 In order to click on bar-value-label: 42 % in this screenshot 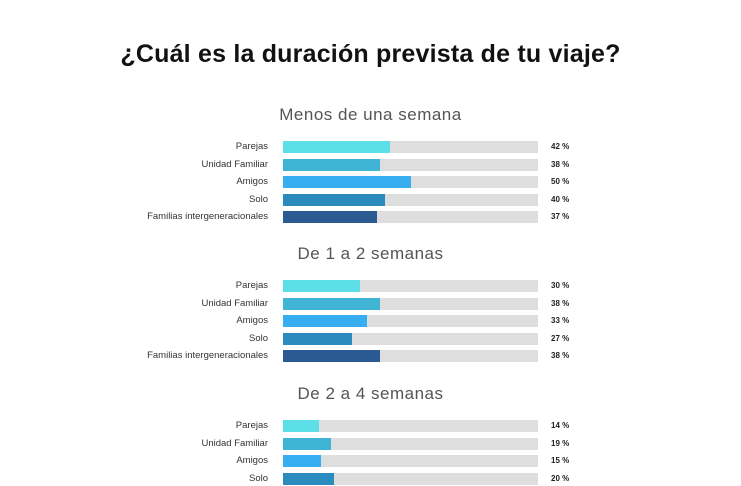, I will do `click(560, 146)`.